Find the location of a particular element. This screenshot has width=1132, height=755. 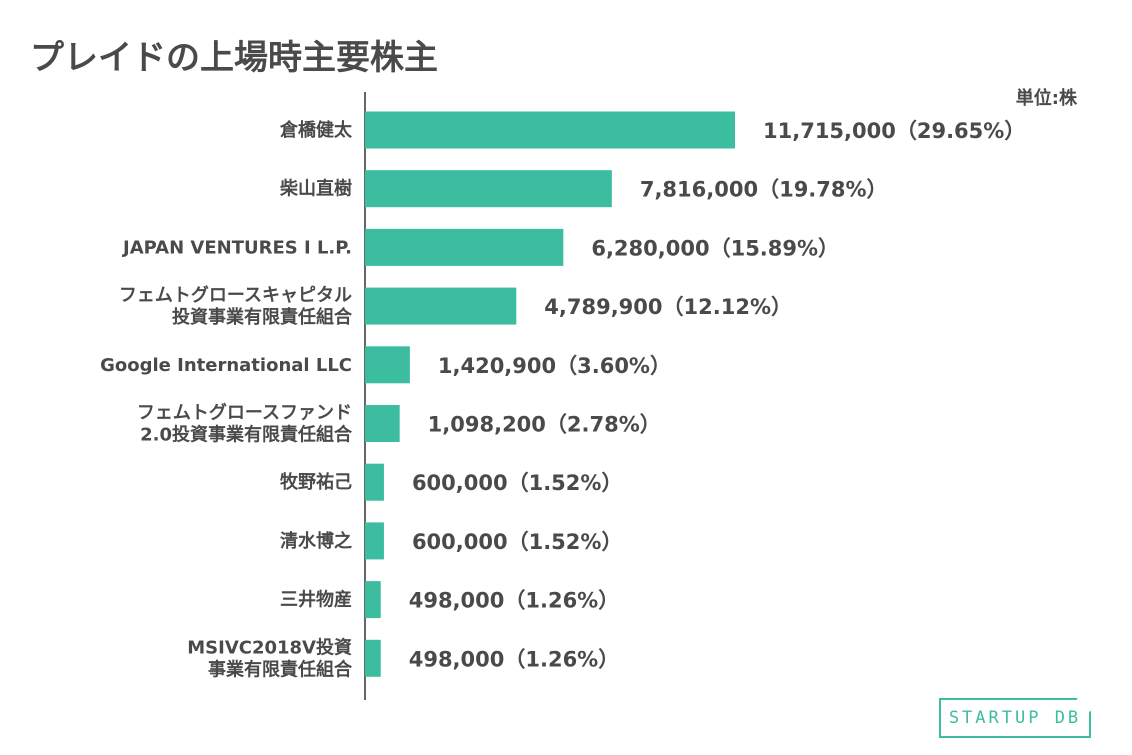

value-label-4: 1,420,900（3.60%） is located at coordinates (554, 366).